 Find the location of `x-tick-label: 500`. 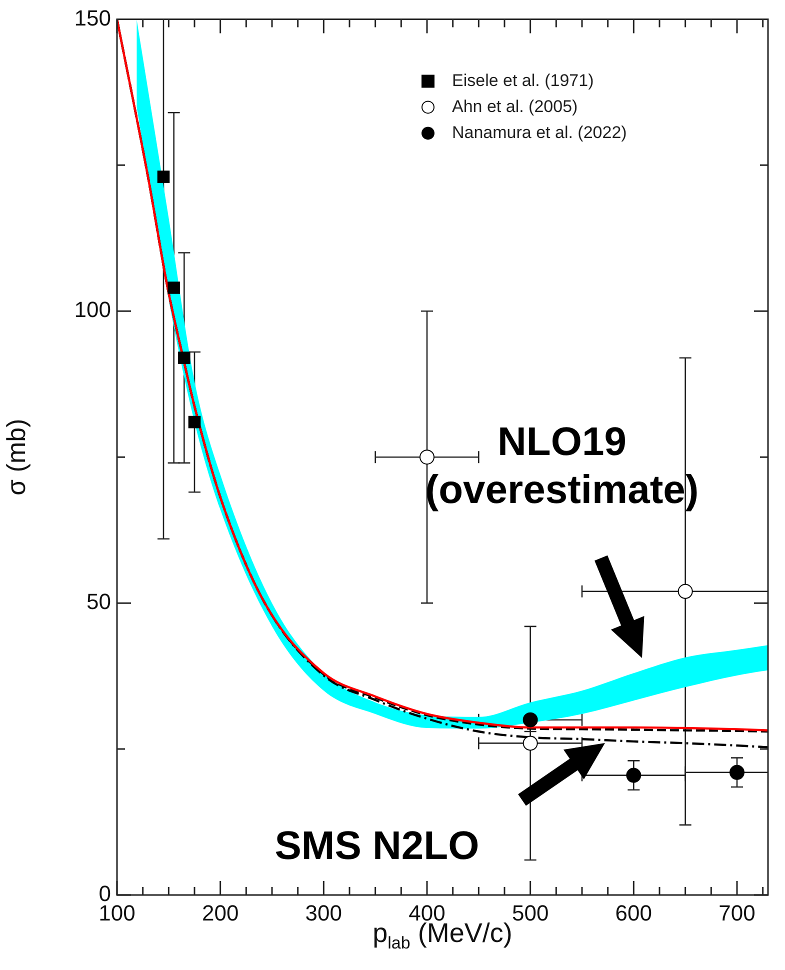

x-tick-label: 500 is located at coordinates (530, 913).